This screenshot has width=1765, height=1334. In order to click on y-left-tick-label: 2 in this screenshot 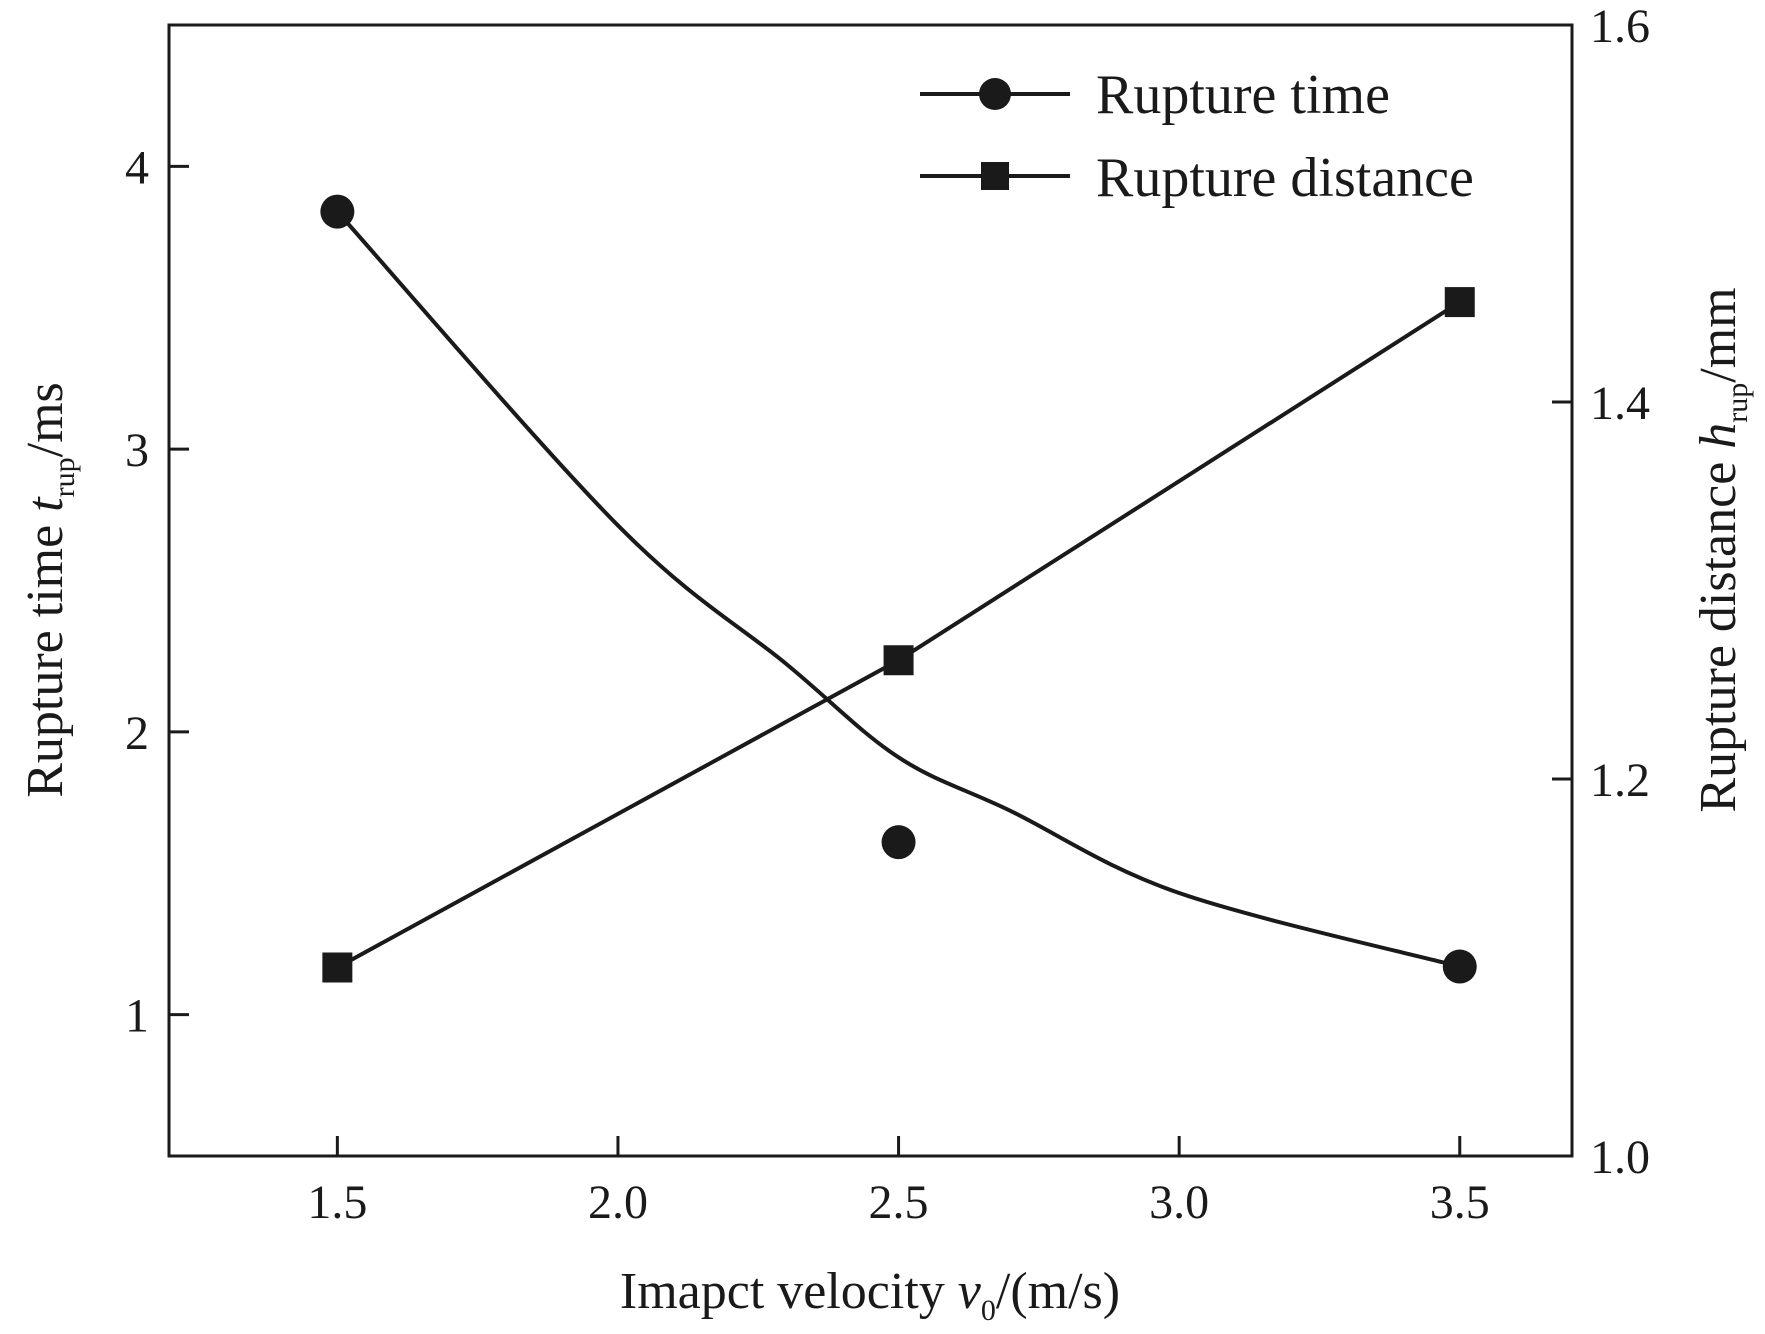, I will do `click(137, 733)`.